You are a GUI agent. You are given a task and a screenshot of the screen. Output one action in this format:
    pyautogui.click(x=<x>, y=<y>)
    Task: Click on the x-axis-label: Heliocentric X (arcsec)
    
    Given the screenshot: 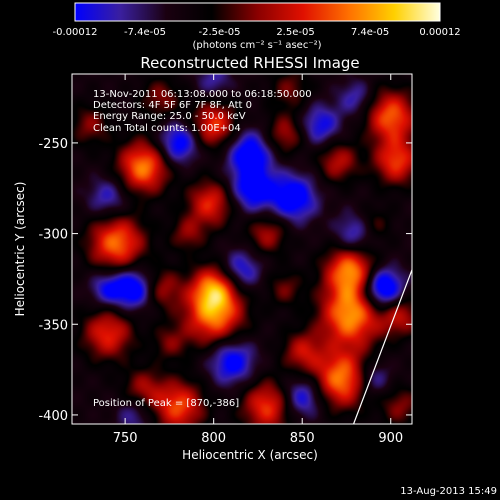 What is the action you would take?
    pyautogui.click(x=250, y=455)
    